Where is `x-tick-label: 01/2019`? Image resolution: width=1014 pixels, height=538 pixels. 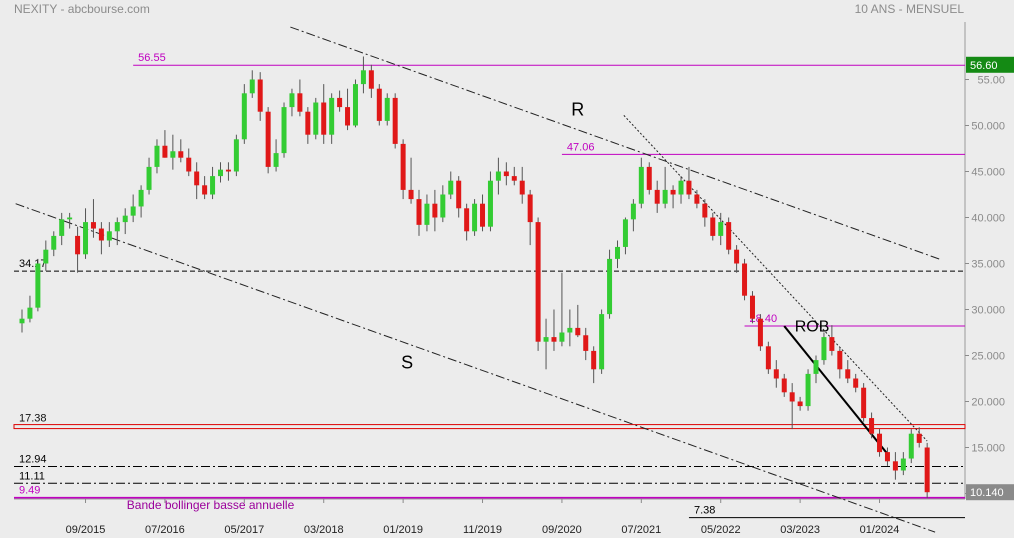
x-tick-label: 01/2019 is located at coordinates (403, 530).